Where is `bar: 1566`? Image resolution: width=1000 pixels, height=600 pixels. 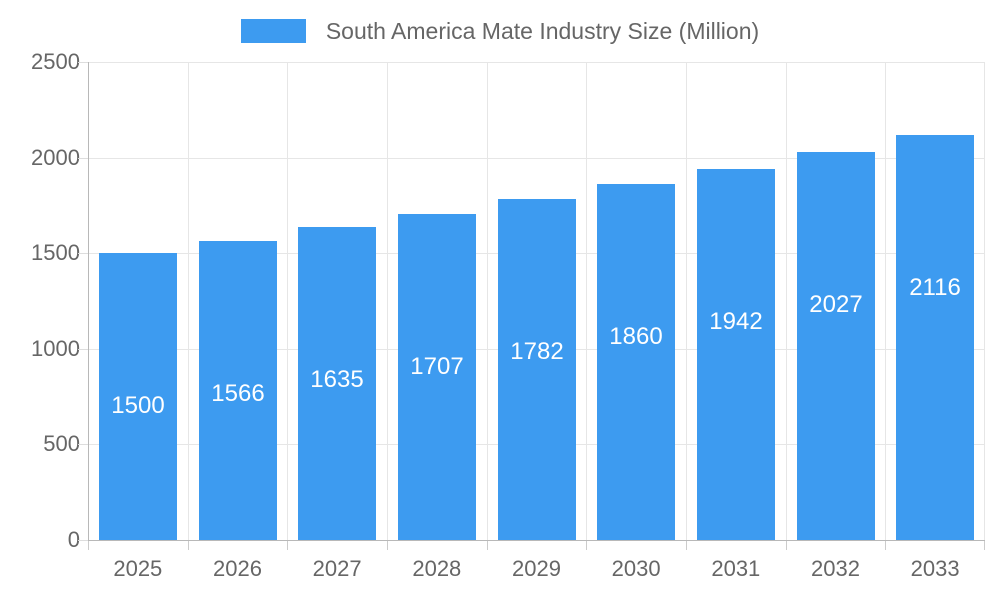
bar: 1566 is located at coordinates (238, 390).